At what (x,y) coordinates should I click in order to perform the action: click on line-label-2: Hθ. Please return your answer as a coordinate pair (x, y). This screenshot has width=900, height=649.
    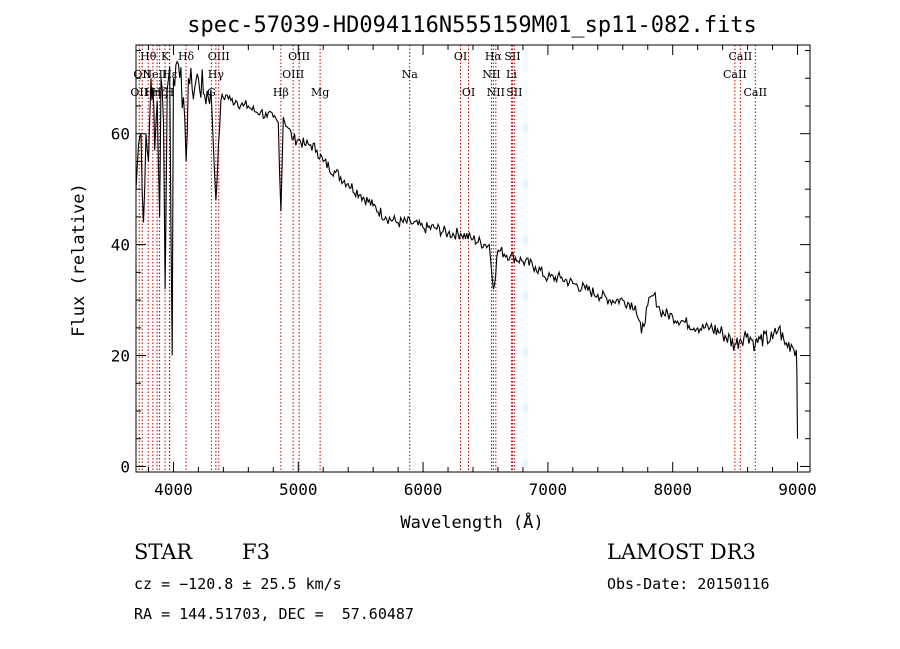
    Looking at the image, I should click on (148, 56).